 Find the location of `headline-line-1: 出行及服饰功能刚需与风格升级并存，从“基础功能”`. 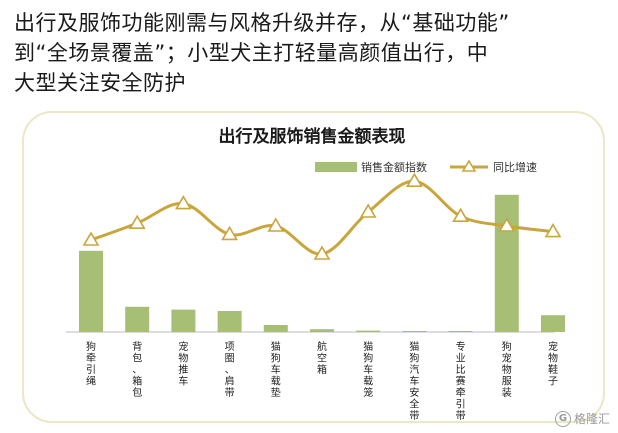

headline-line-1: 出行及服饰功能刚需与风格升级并存，从“基础功能” is located at coordinates (262, 23).